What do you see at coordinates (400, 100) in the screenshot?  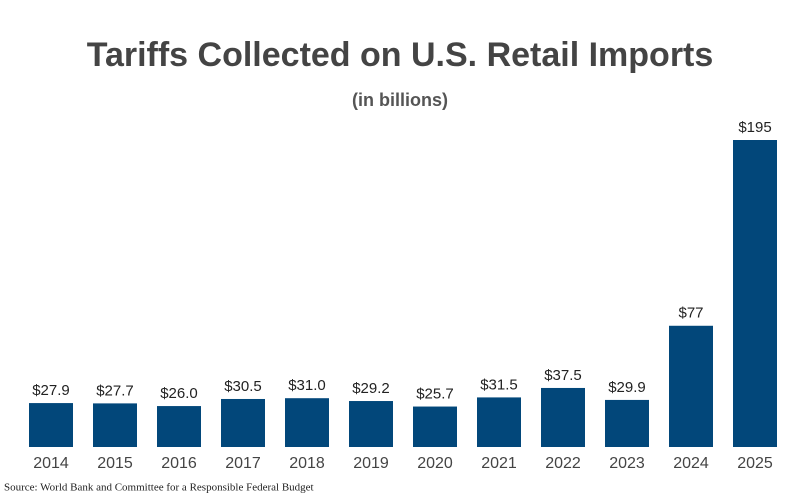 I see `chart-subtitle: (in billions)` at bounding box center [400, 100].